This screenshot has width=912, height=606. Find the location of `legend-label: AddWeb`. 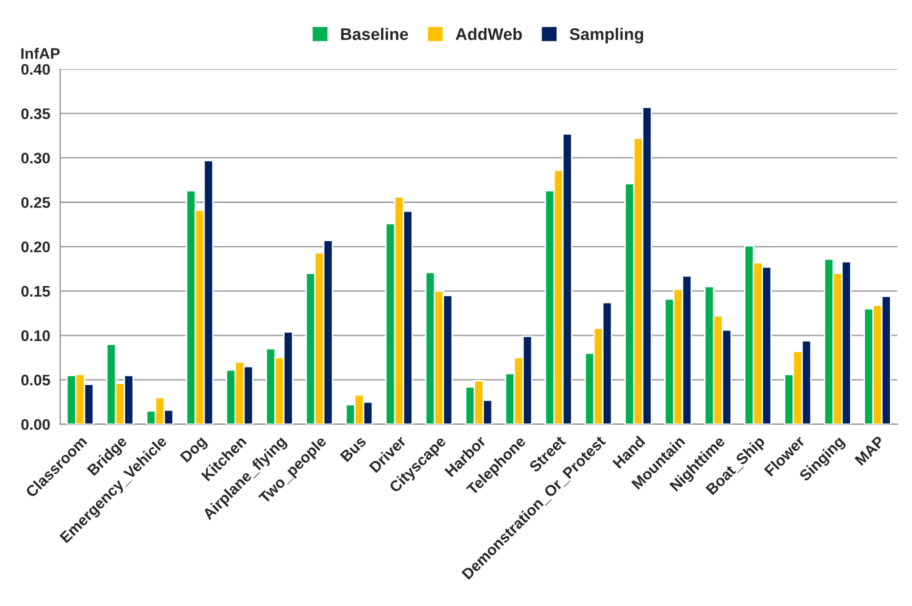

legend-label: AddWeb is located at coordinates (489, 34).